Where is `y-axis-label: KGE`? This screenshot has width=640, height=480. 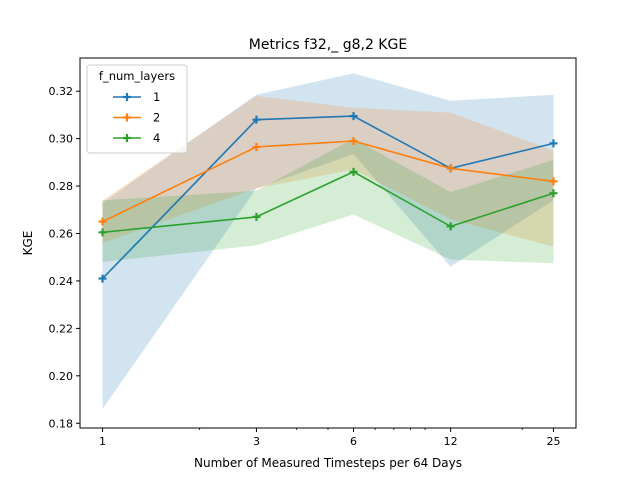 y-axis-label: KGE is located at coordinates (28, 243).